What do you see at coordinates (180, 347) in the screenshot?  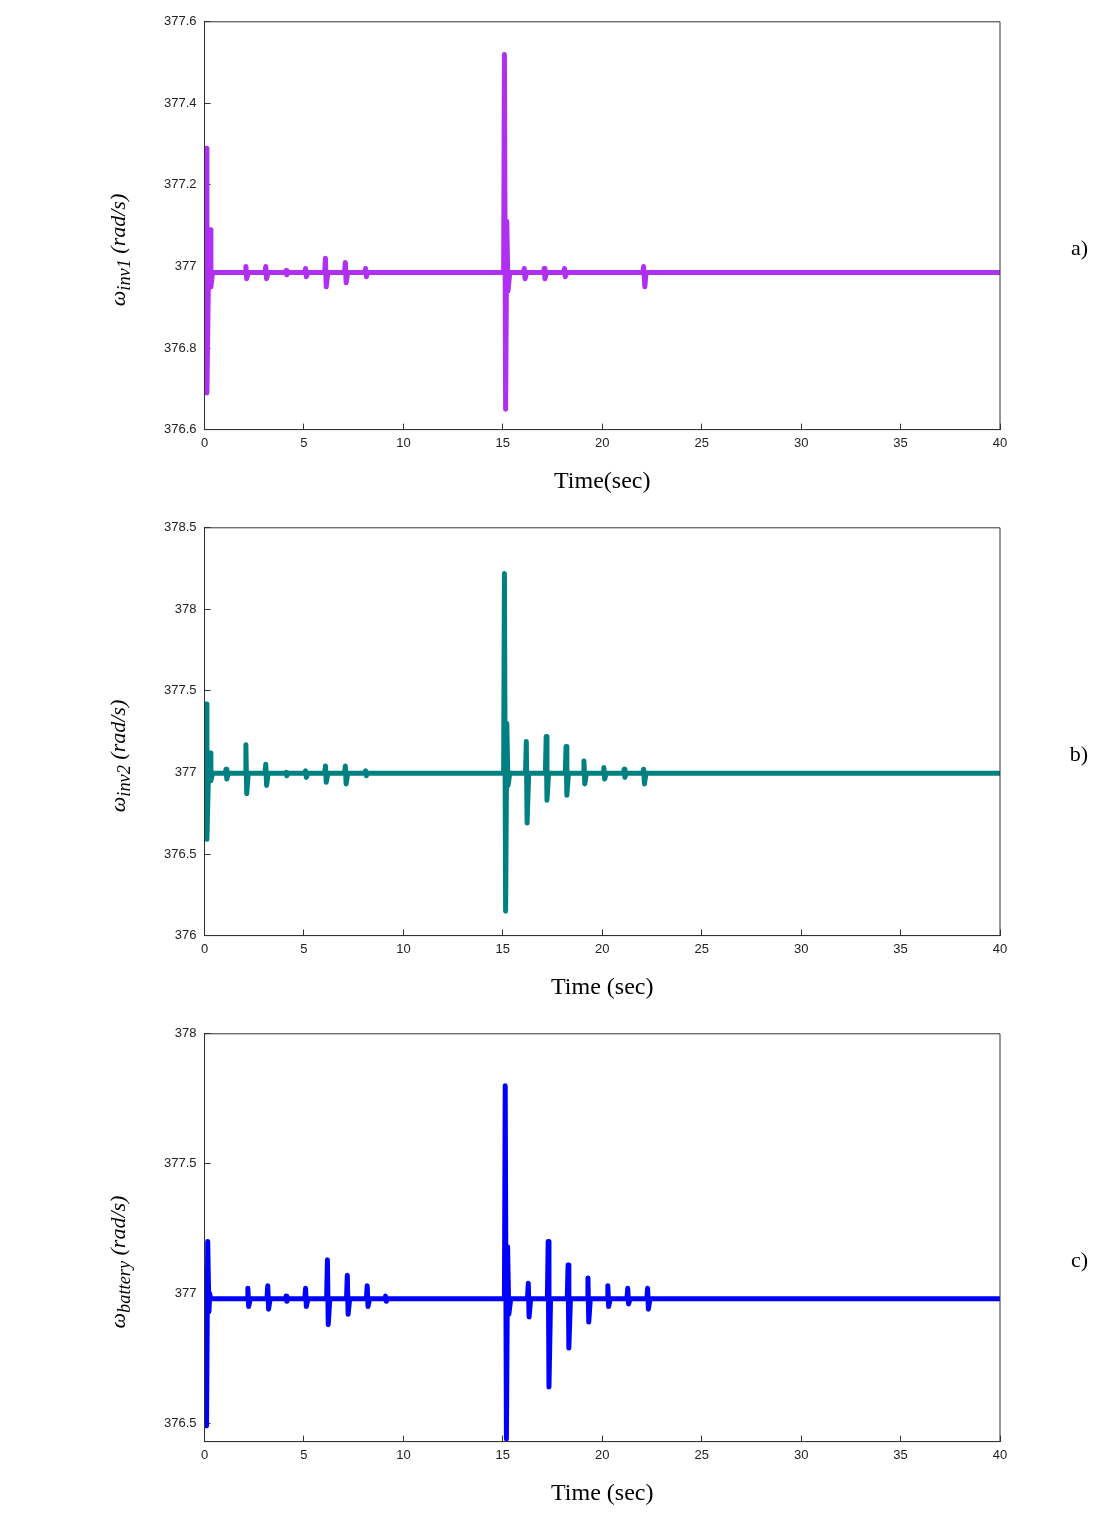 I see `y-tick-label: 376.8` at bounding box center [180, 347].